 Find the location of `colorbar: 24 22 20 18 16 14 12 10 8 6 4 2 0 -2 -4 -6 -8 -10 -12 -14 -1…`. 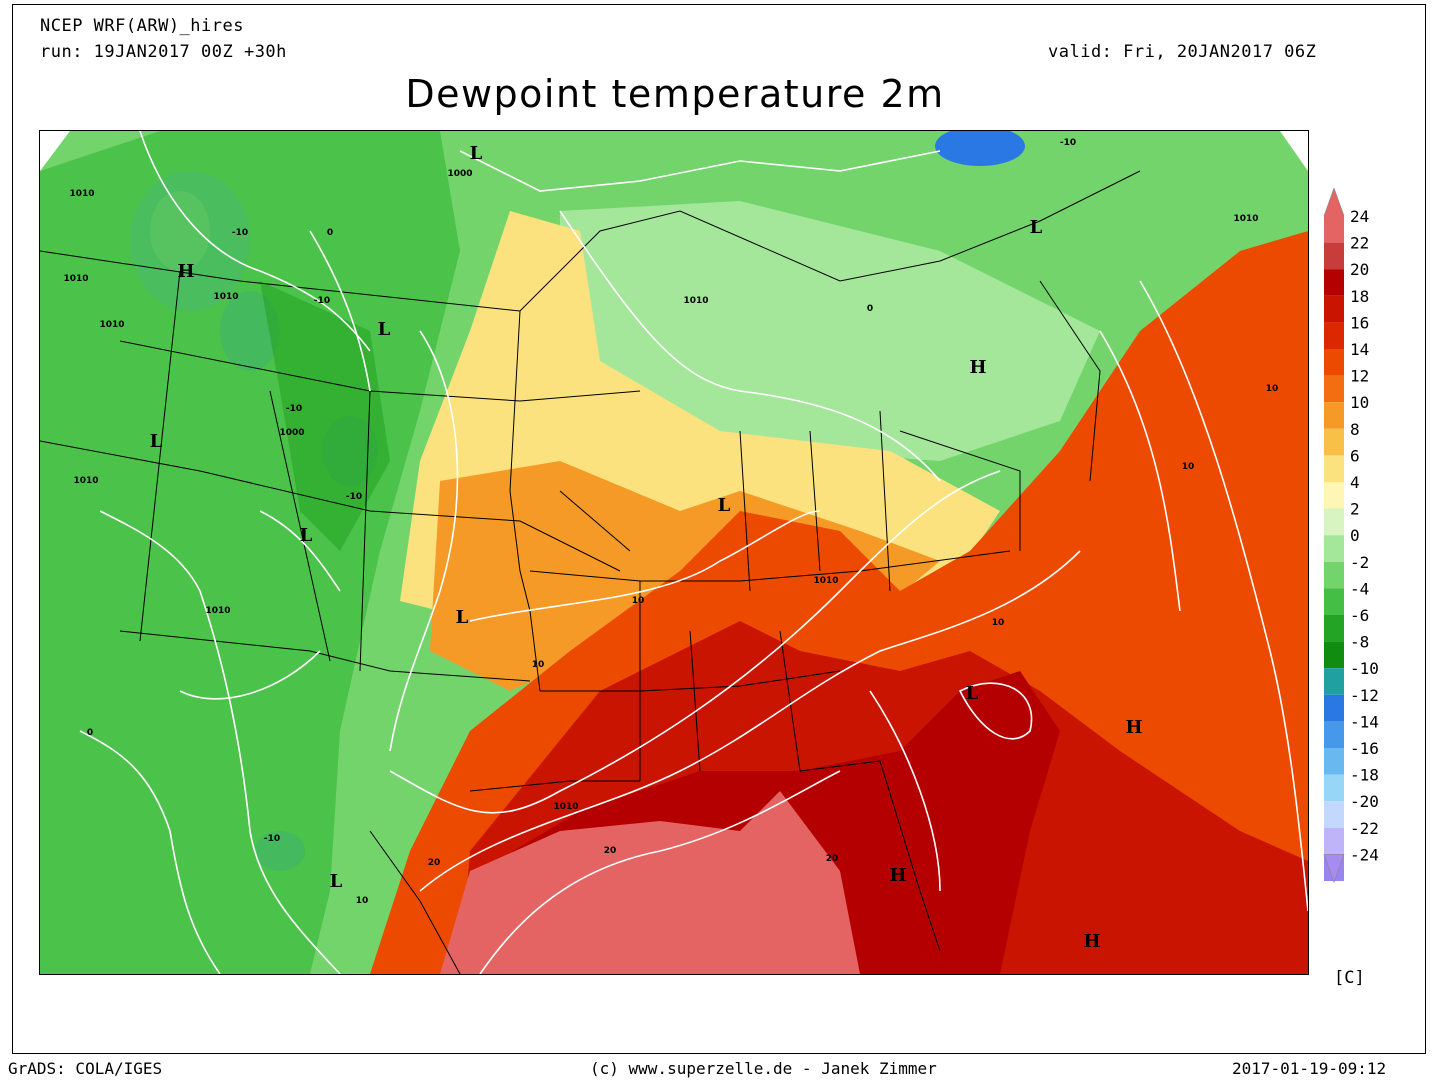

colorbar: 24 22 20 18 16 14 12 10 8 6 4 2 0 -2 -4 -6 -8 -10 -12 -14 -1… is located at coordinates (1372, 537).